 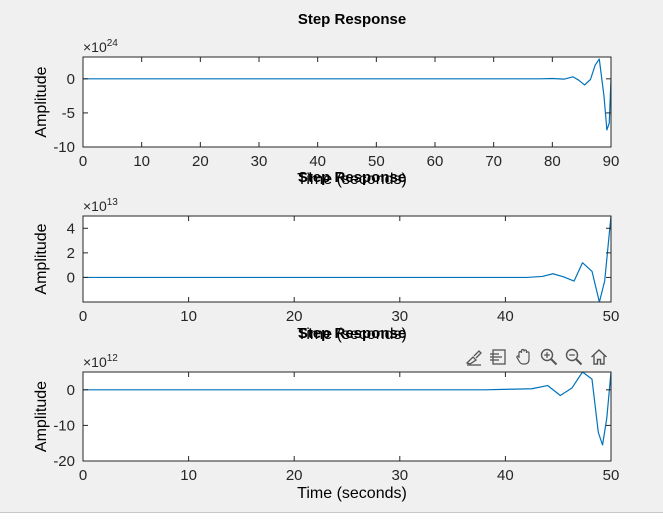 I want to click on command-window-strip, so click(x=331, y=517).